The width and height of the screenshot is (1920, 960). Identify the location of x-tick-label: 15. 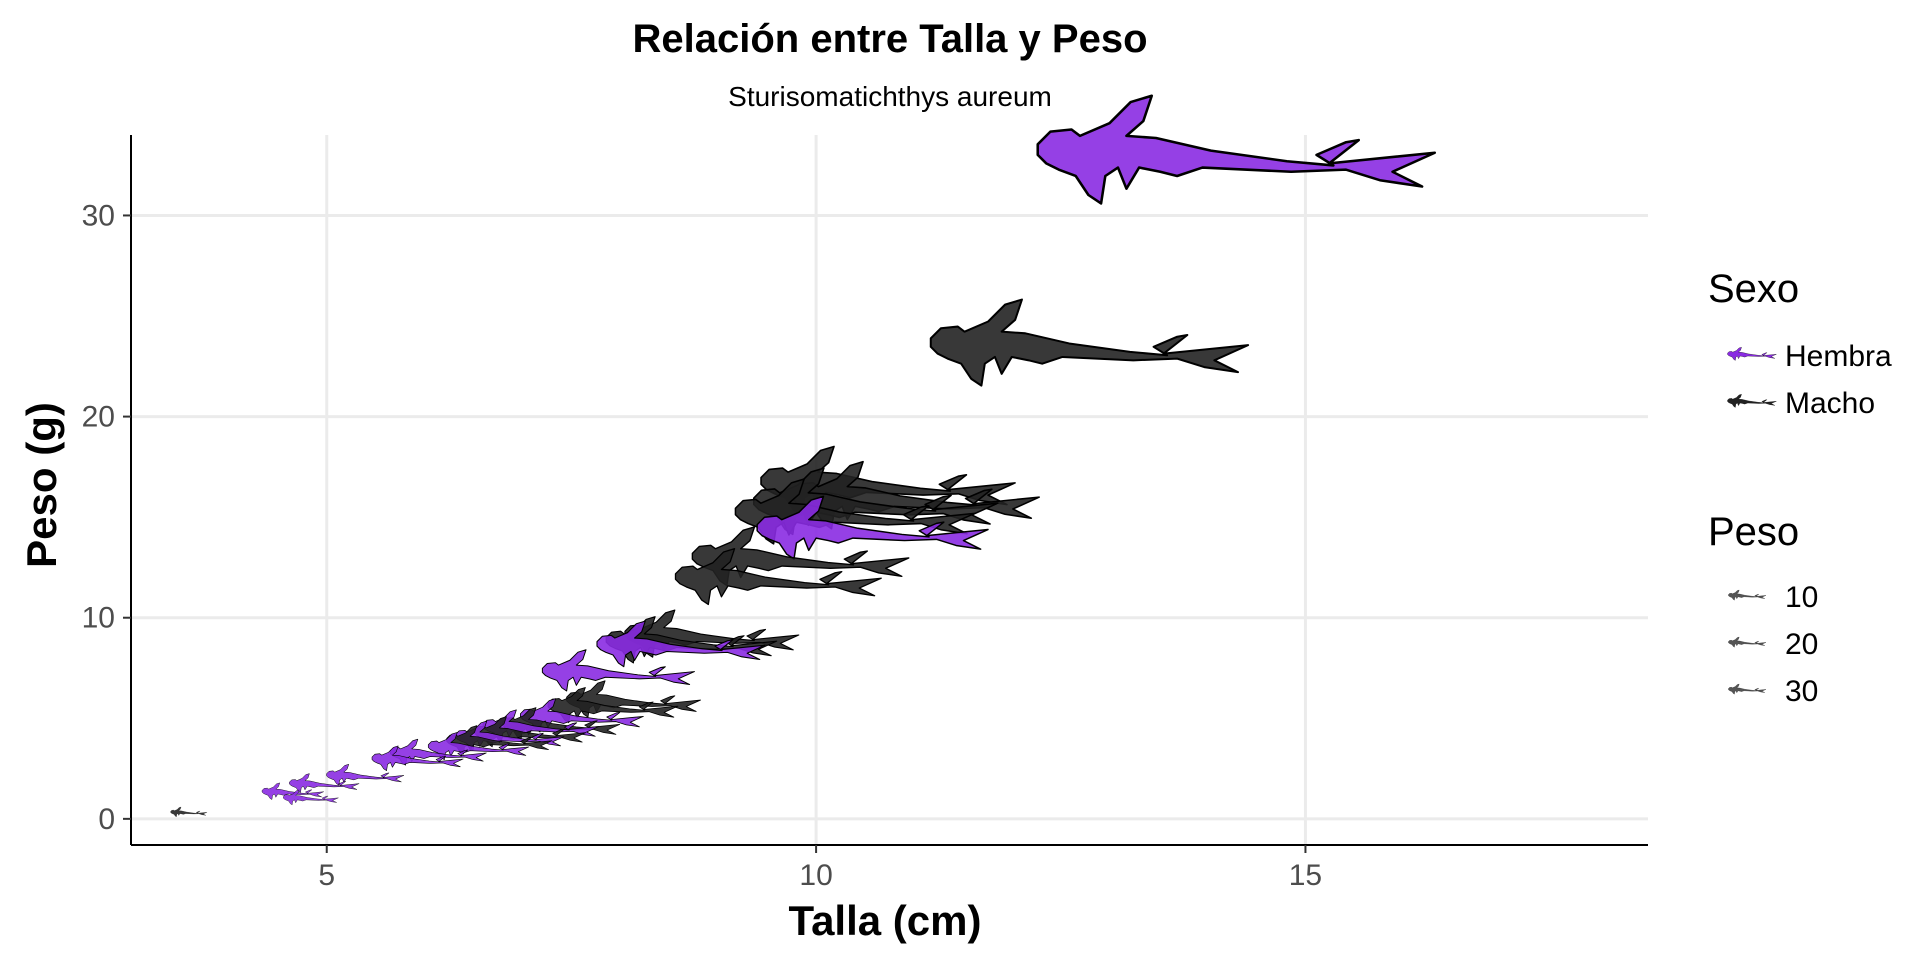
(1305, 875).